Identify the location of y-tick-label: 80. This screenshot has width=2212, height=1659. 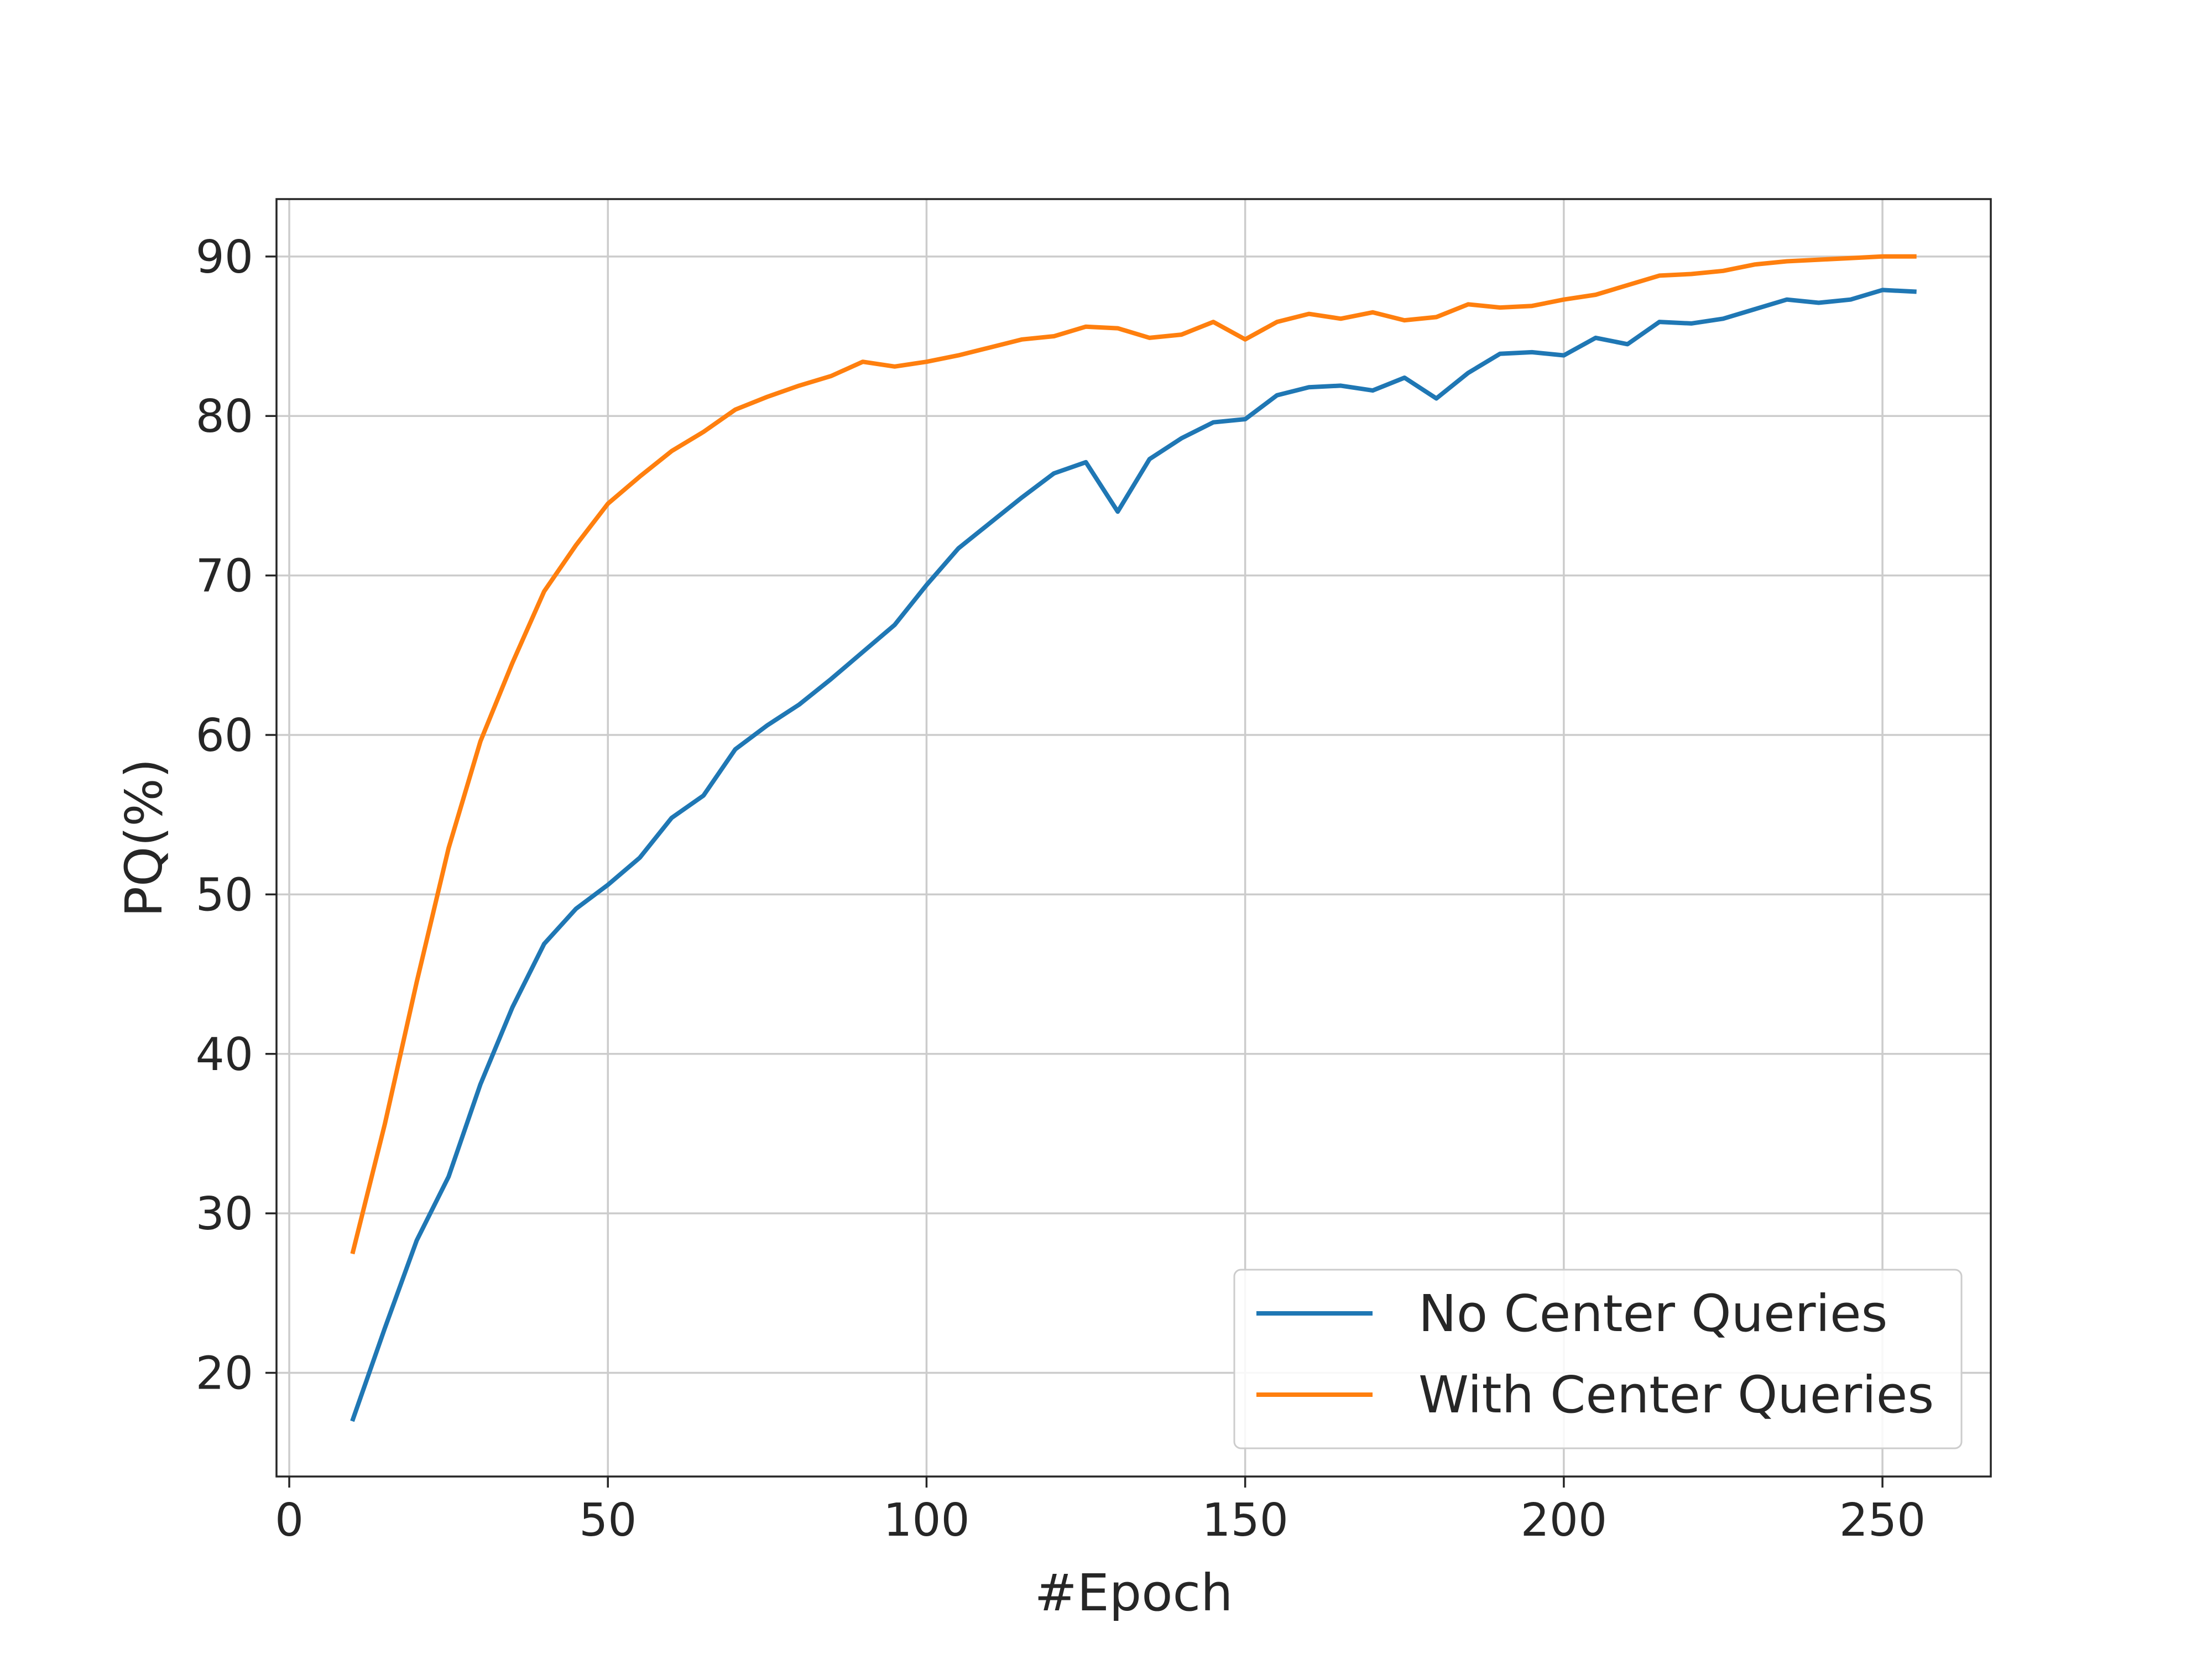
(225, 417).